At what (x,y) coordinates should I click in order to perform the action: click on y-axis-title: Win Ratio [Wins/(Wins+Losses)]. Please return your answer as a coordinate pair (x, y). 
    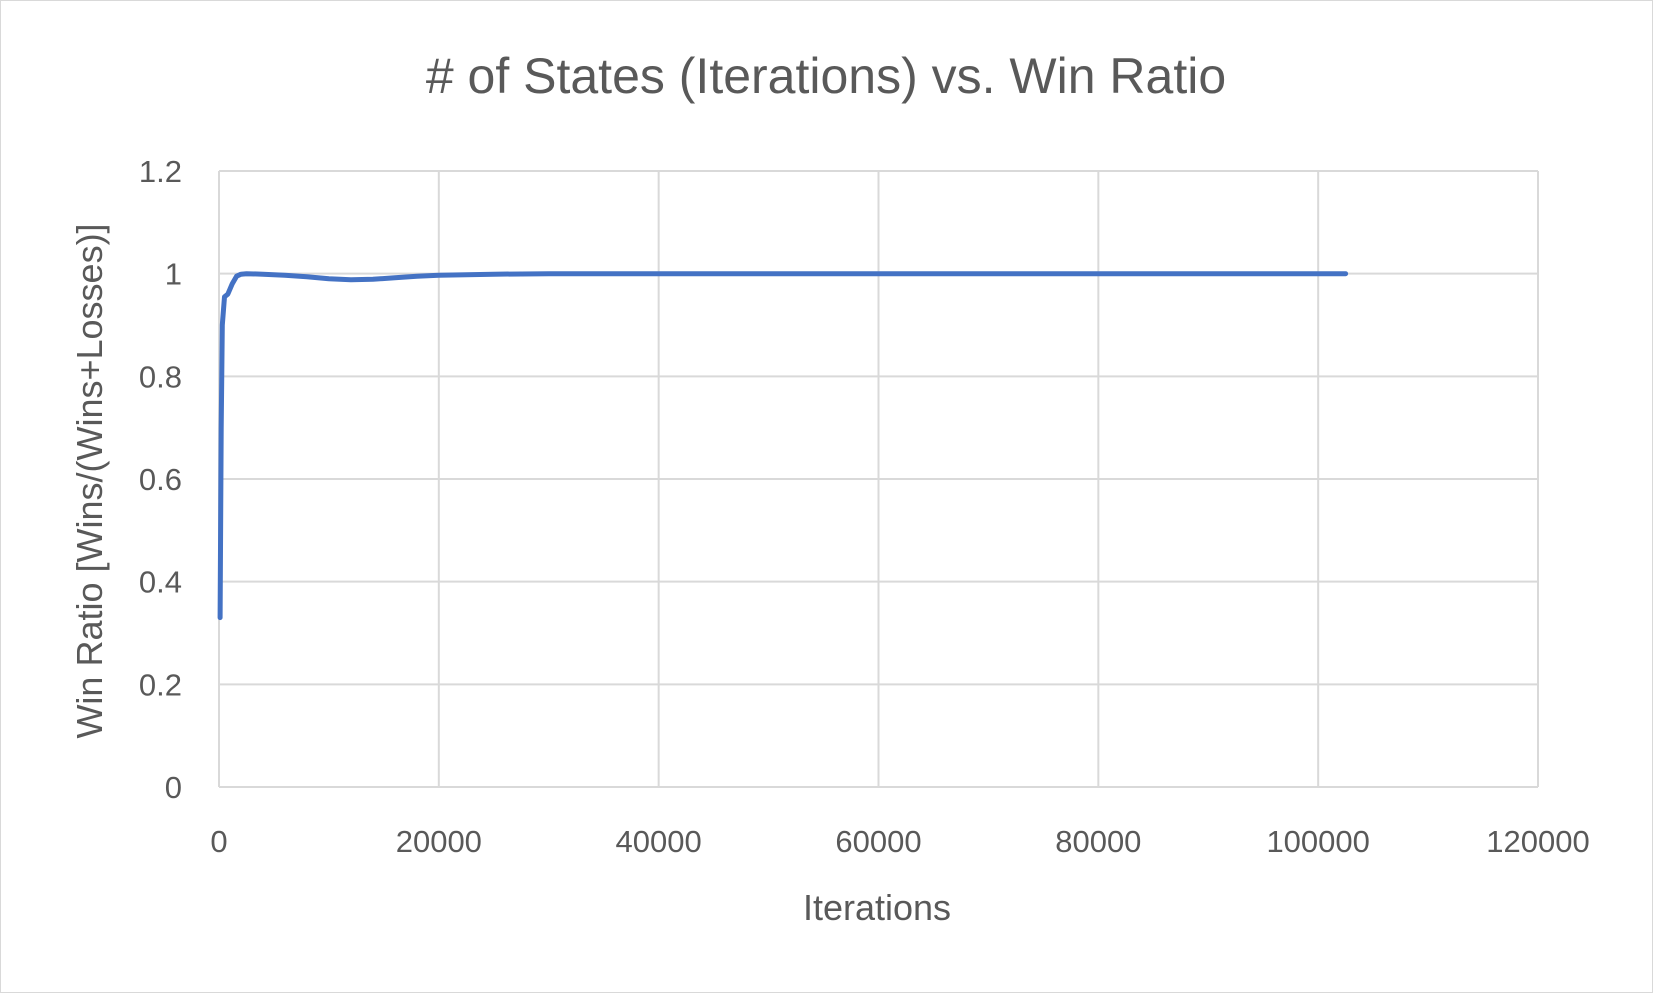
    Looking at the image, I should click on (89, 480).